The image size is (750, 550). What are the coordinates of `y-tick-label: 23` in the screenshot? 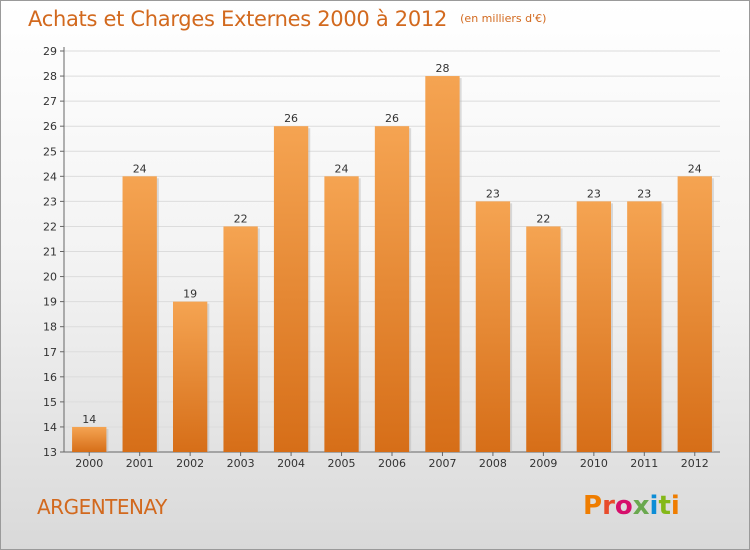 It's located at (50, 201).